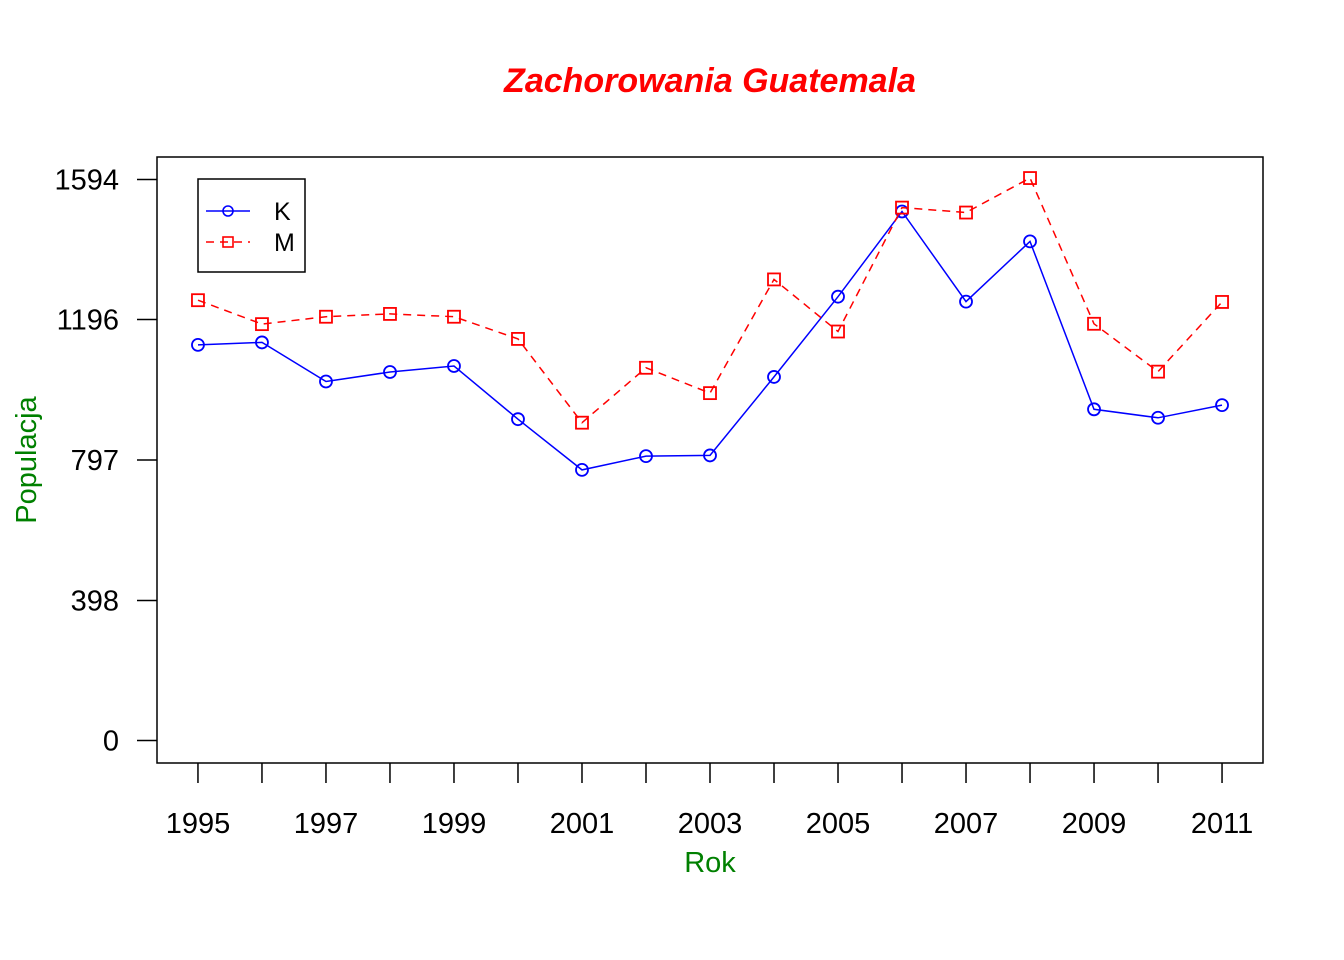 Image resolution: width=1344 pixels, height=960 pixels. I want to click on legend-box, so click(251, 225).